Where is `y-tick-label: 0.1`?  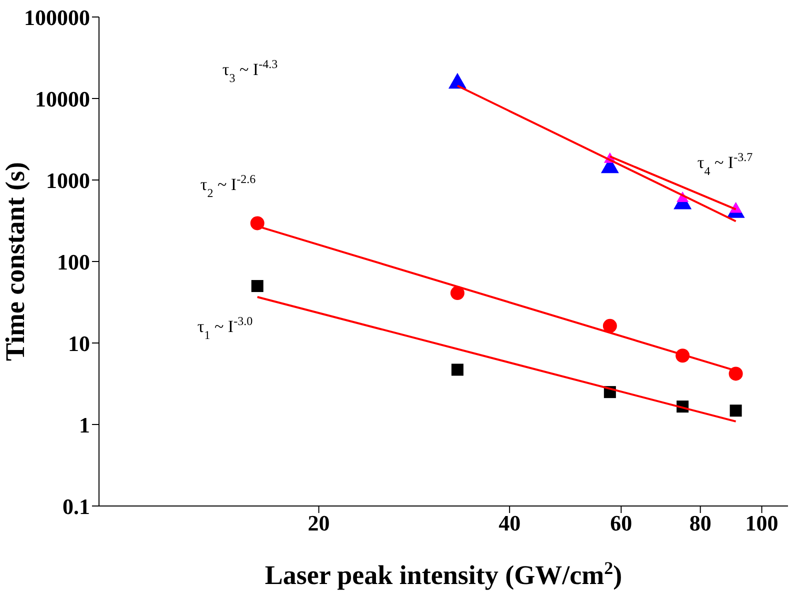 y-tick-label: 0.1 is located at coordinates (76, 506).